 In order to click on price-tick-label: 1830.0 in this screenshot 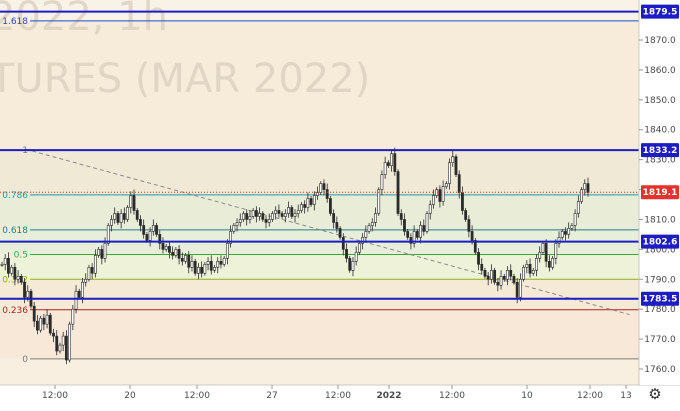, I will do `click(660, 161)`.